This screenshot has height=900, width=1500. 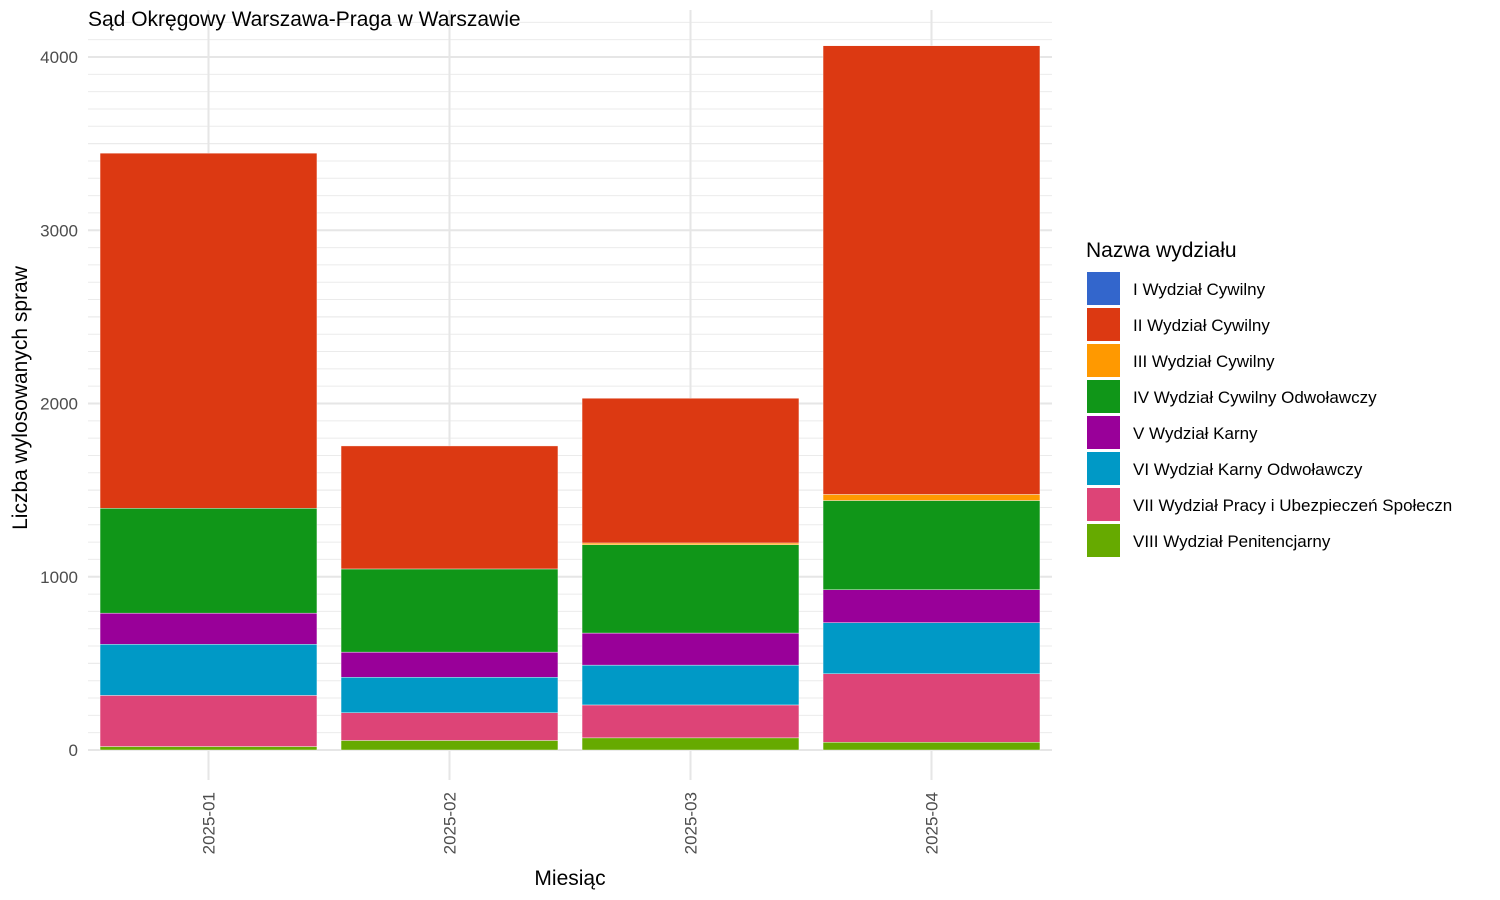 What do you see at coordinates (1201, 325) in the screenshot?
I see `legend-label: II Wydział Cywilny` at bounding box center [1201, 325].